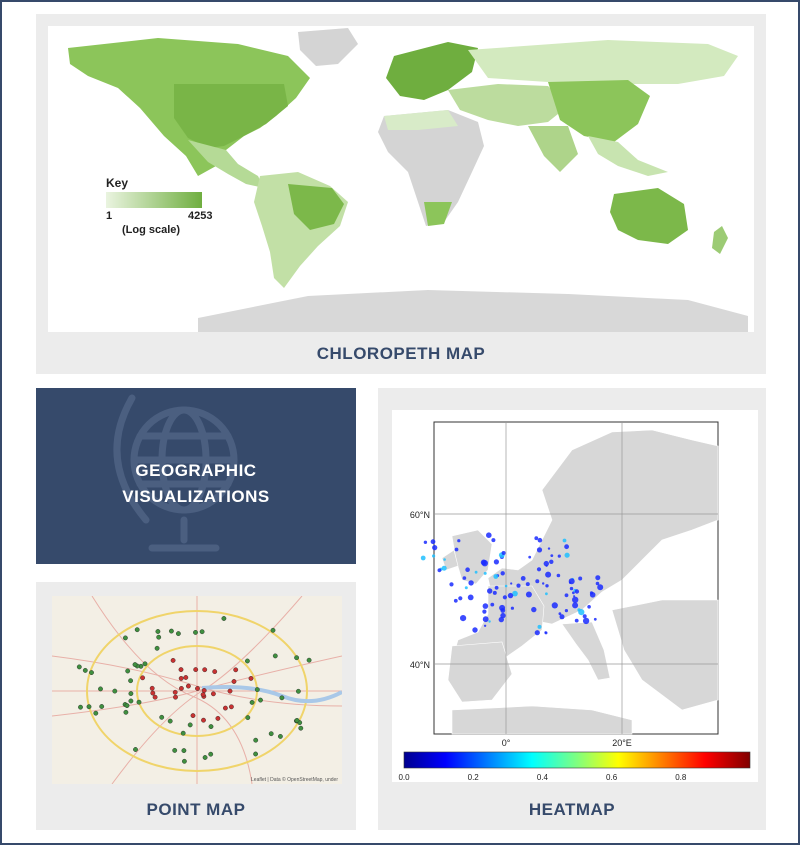 Image resolution: width=800 pixels, height=845 pixels. I want to click on colorbar-tick-label: 0.2, so click(474, 777).